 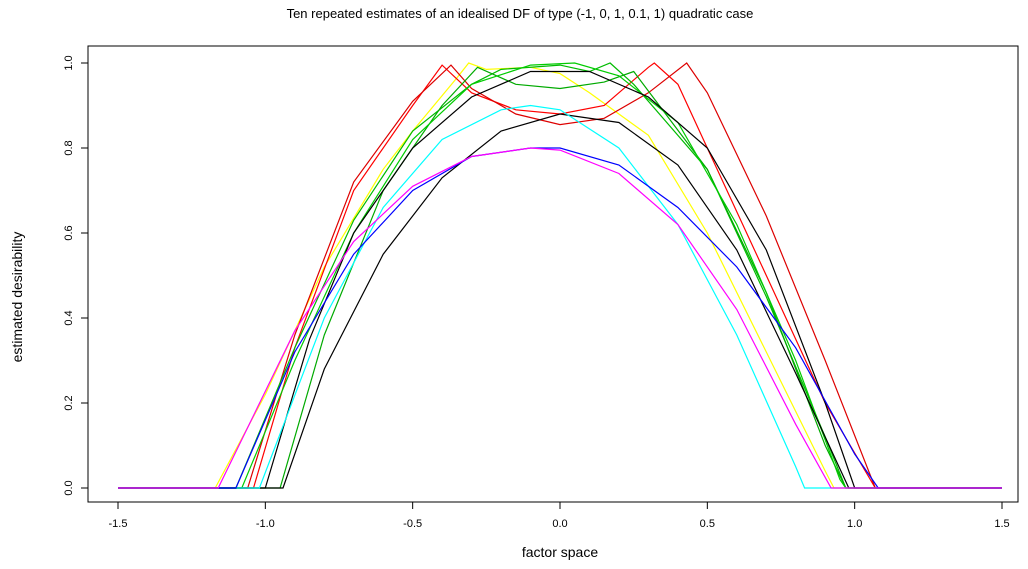 I want to click on y-tick-label: 0.2, so click(x=69, y=402).